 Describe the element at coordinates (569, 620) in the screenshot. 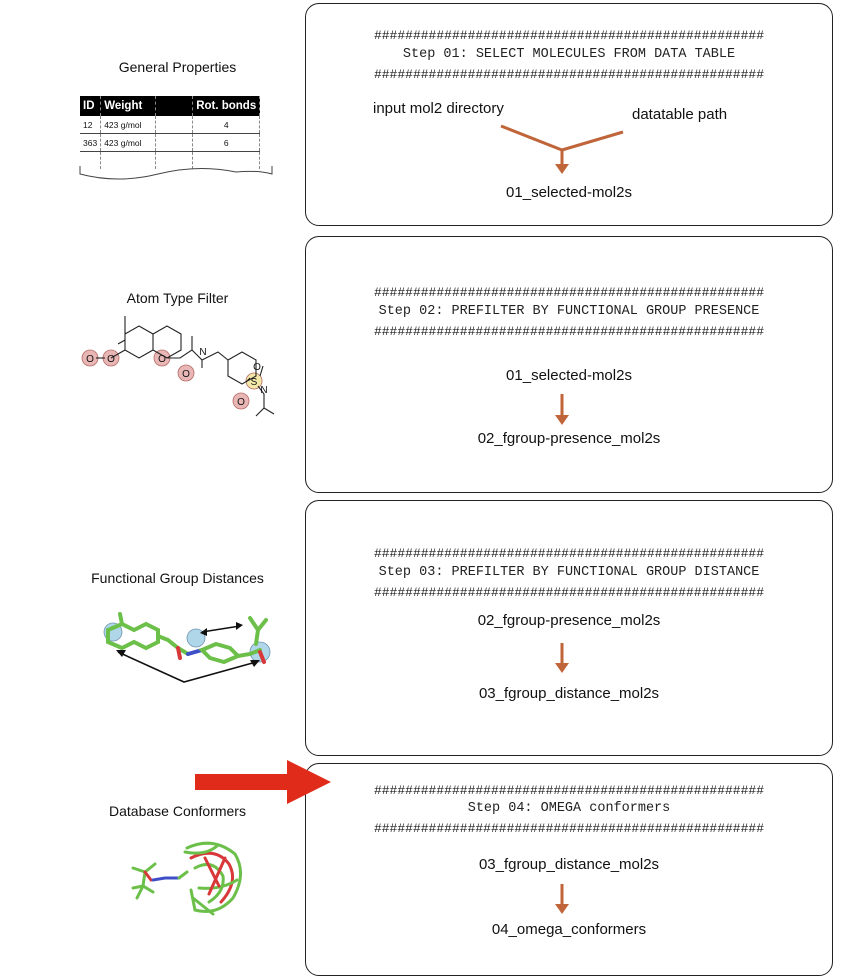

I see `step-03-input: 02_fgroup-presence_mol2s` at that location.